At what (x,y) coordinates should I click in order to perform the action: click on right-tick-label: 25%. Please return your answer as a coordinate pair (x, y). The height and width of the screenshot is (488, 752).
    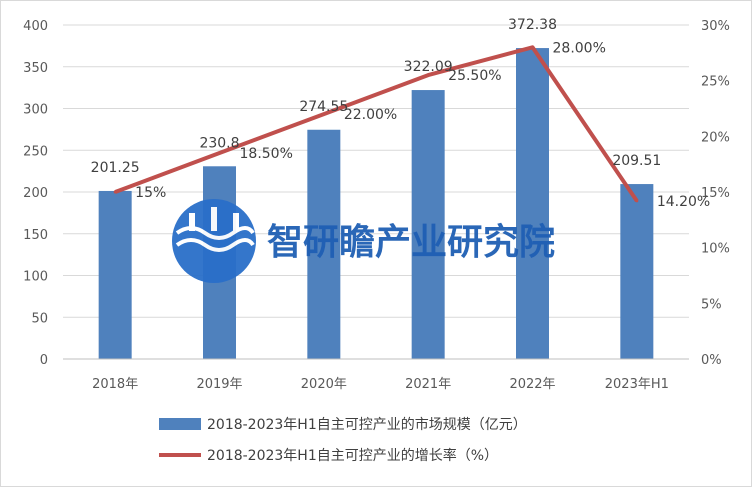
    Looking at the image, I should click on (715, 82).